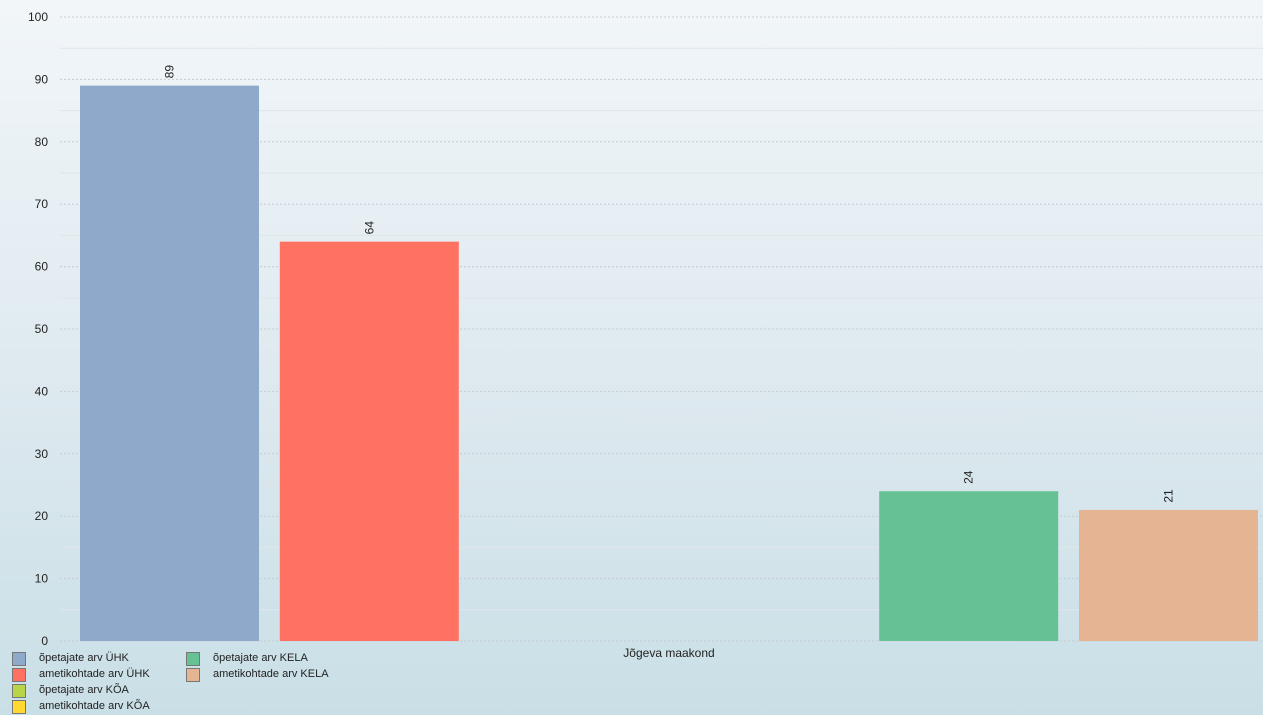 This screenshot has height=715, width=1263. Describe the element at coordinates (42, 579) in the screenshot. I see `y-tick-label: 10` at that location.